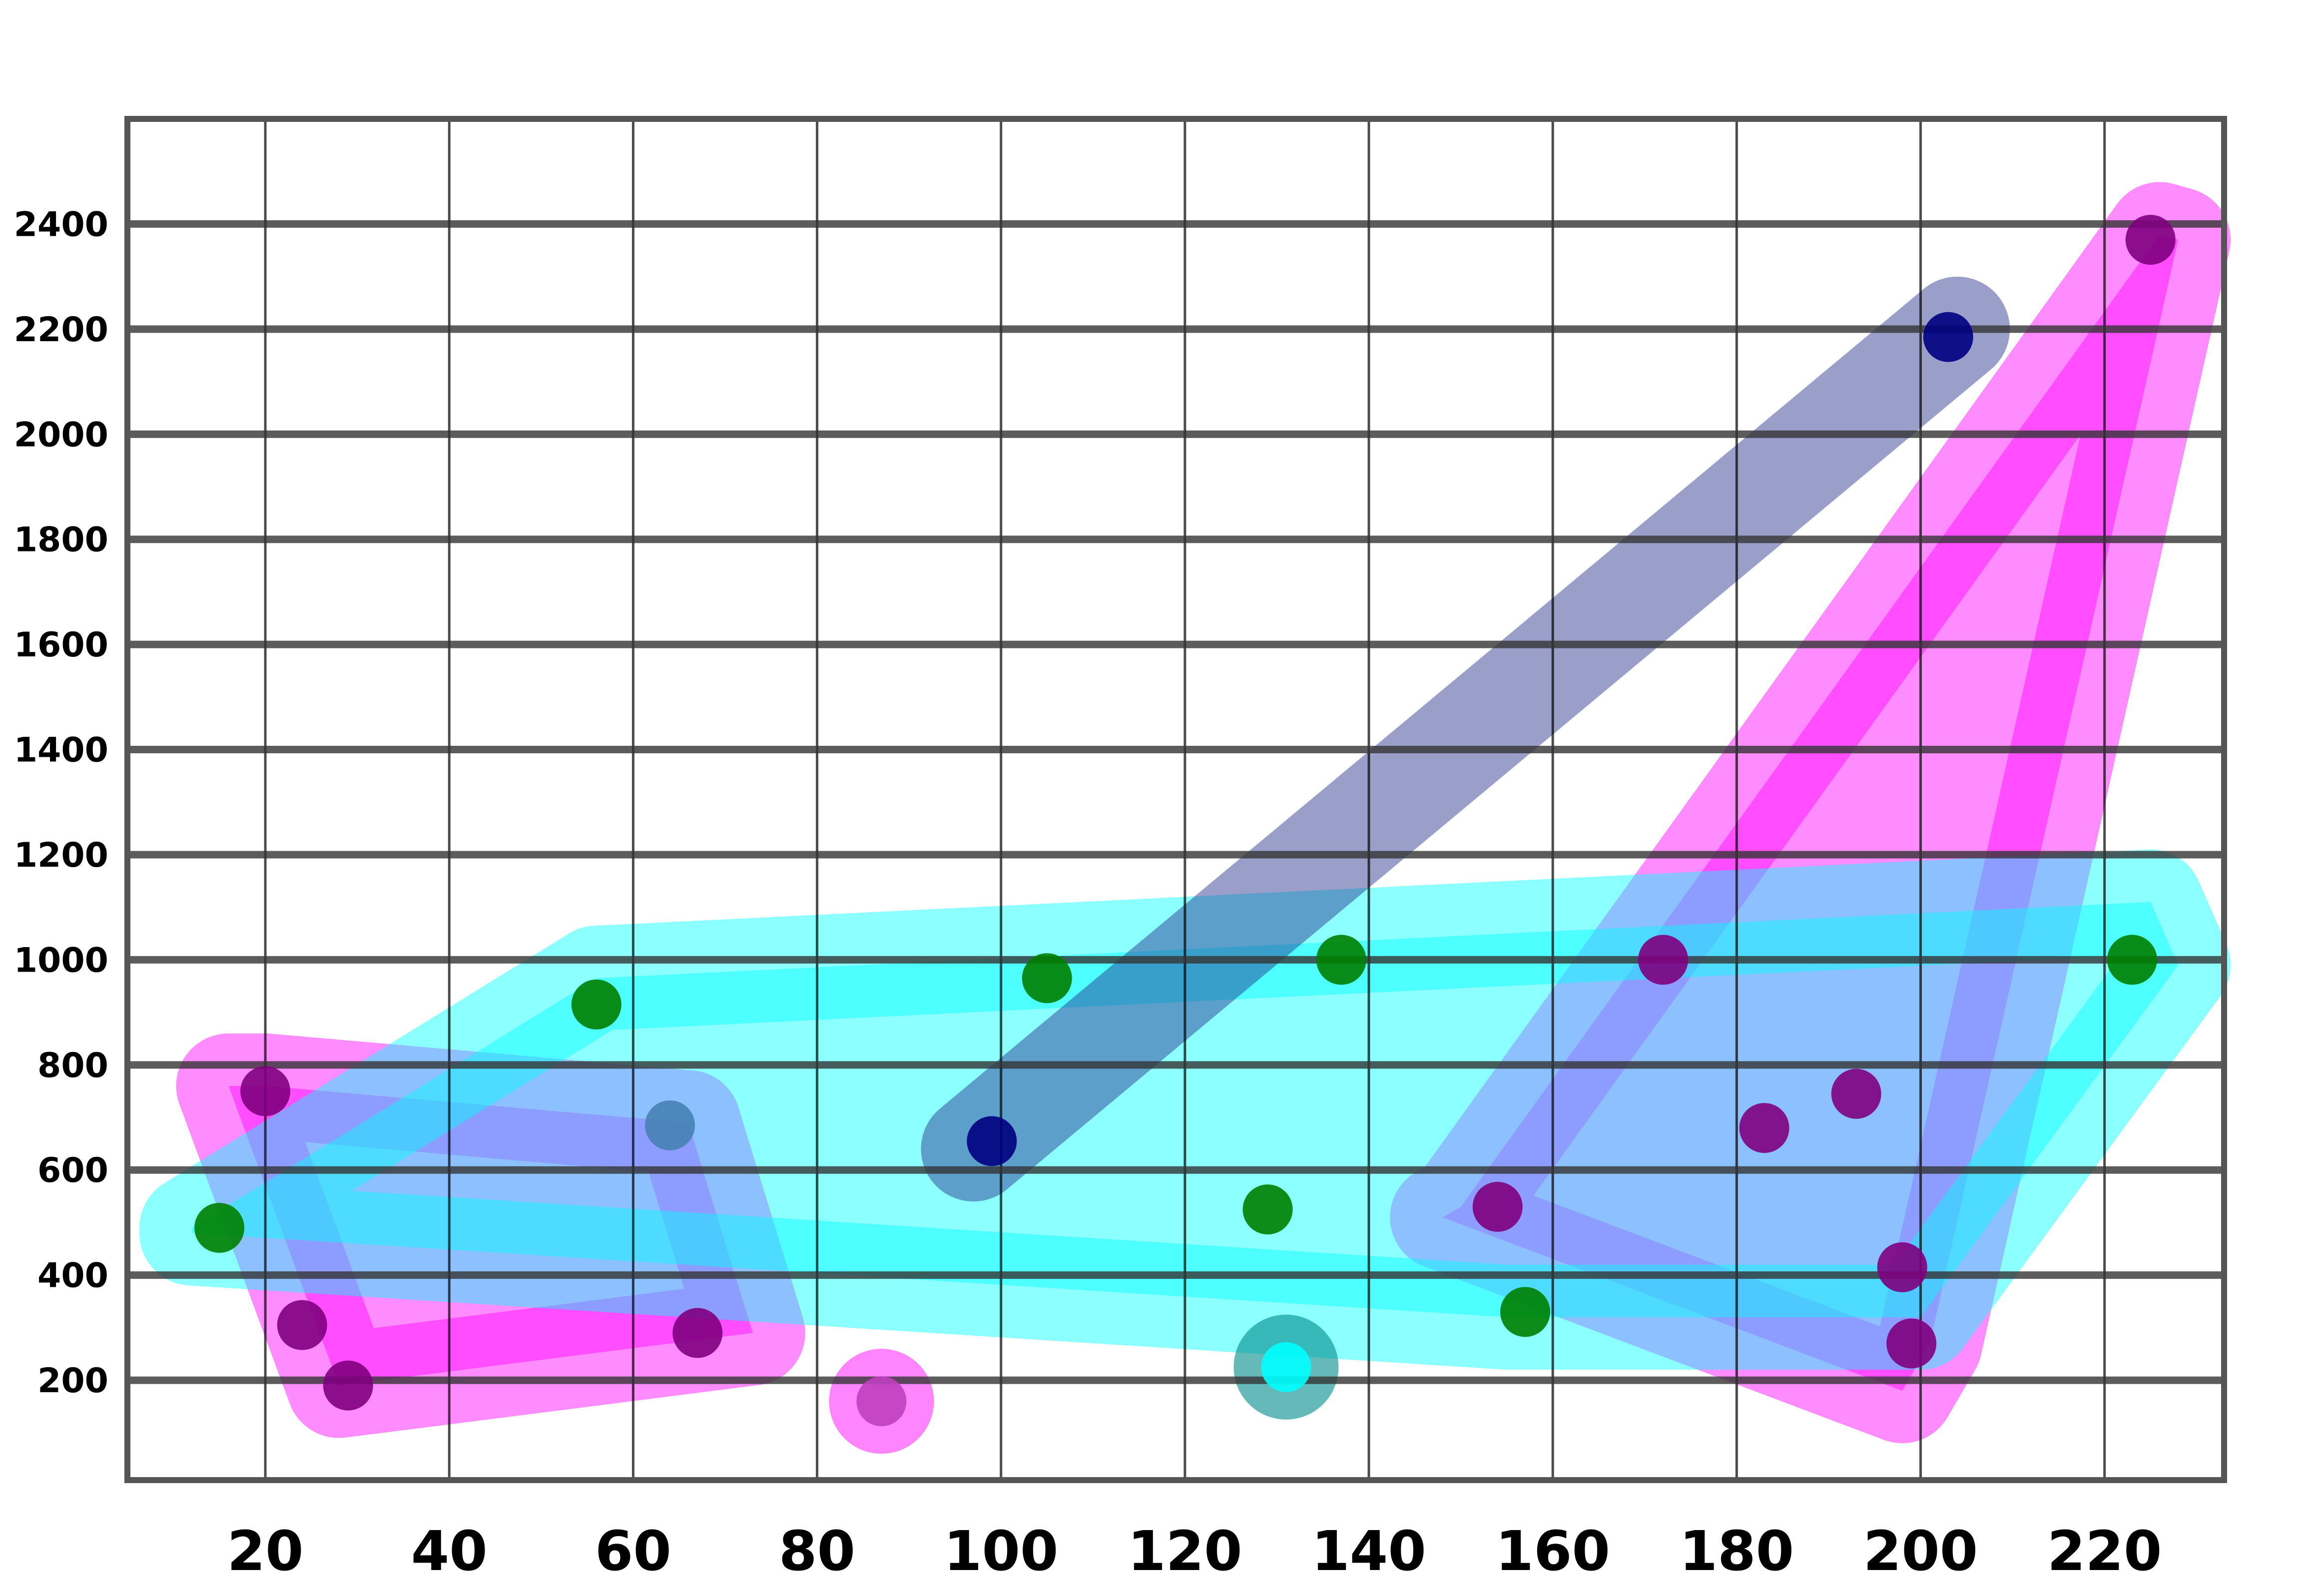  What do you see at coordinates (1920, 1551) in the screenshot?
I see `x-tick-label-200: 200` at bounding box center [1920, 1551].